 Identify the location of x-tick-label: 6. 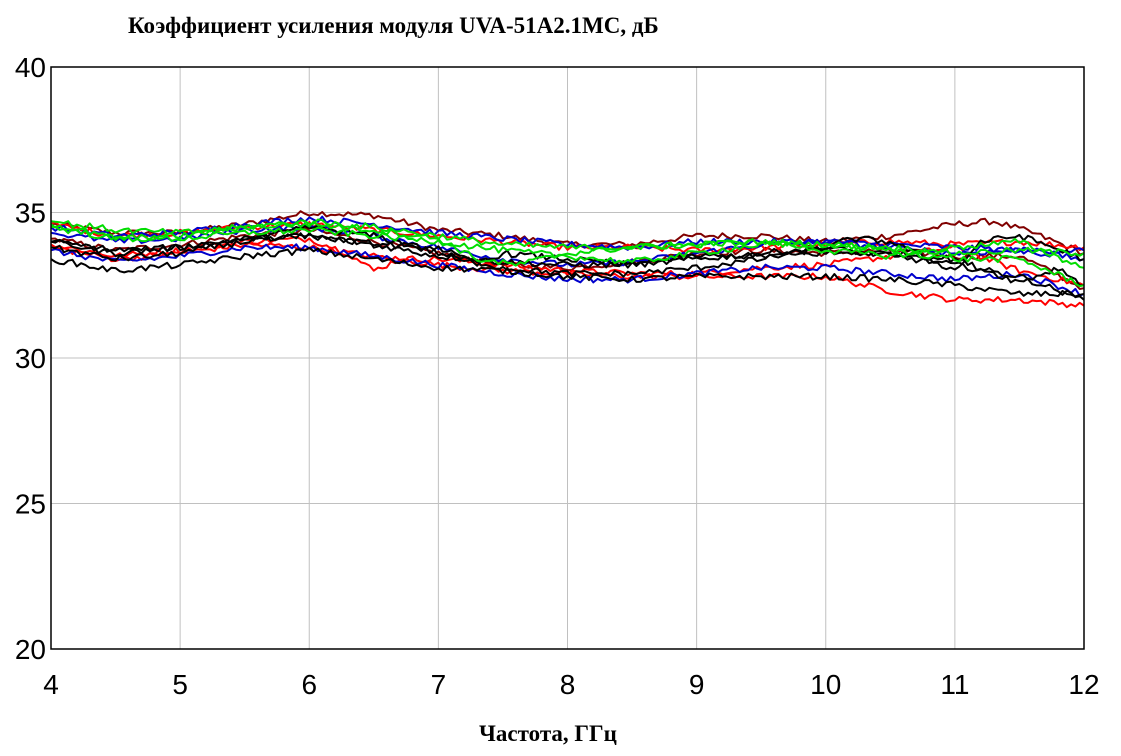
(309, 684).